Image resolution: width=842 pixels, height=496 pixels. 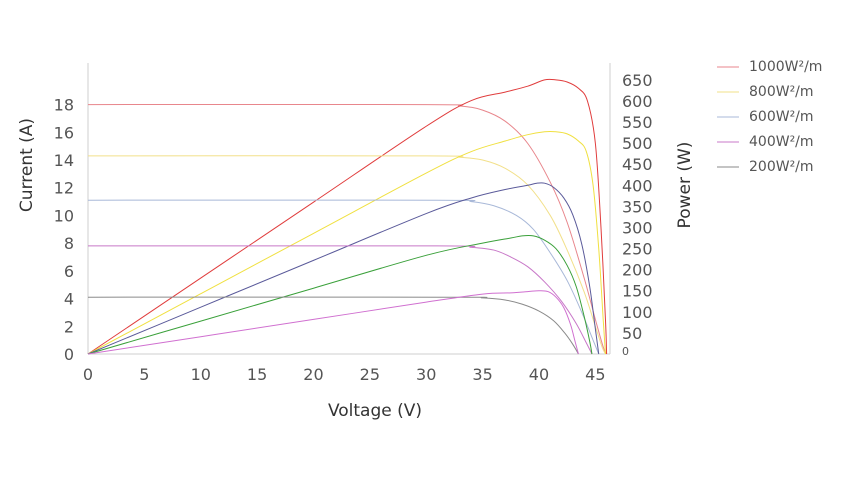 What do you see at coordinates (370, 374) in the screenshot?
I see `x-tick-label: 25` at bounding box center [370, 374].